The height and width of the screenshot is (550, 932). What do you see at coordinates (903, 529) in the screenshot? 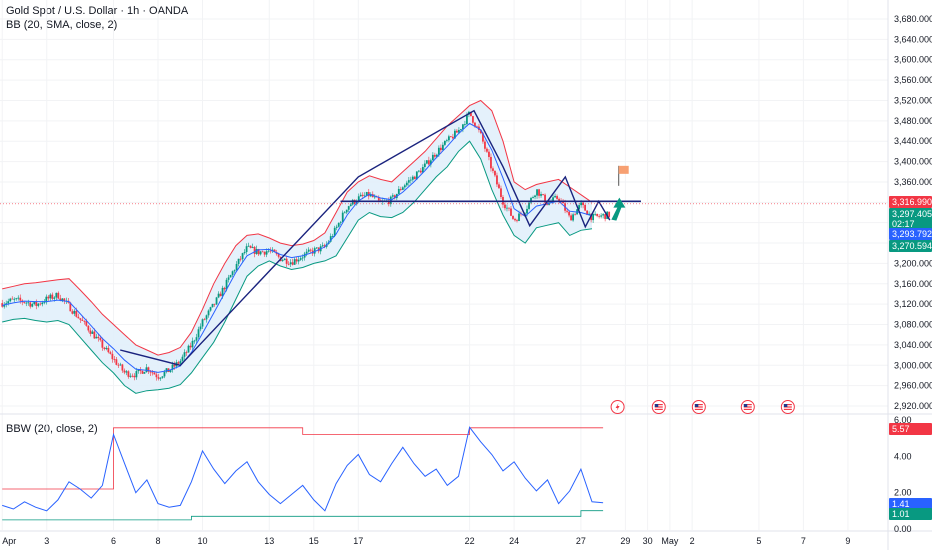
I see `bbw-tick-label: 0.00` at bounding box center [903, 529].